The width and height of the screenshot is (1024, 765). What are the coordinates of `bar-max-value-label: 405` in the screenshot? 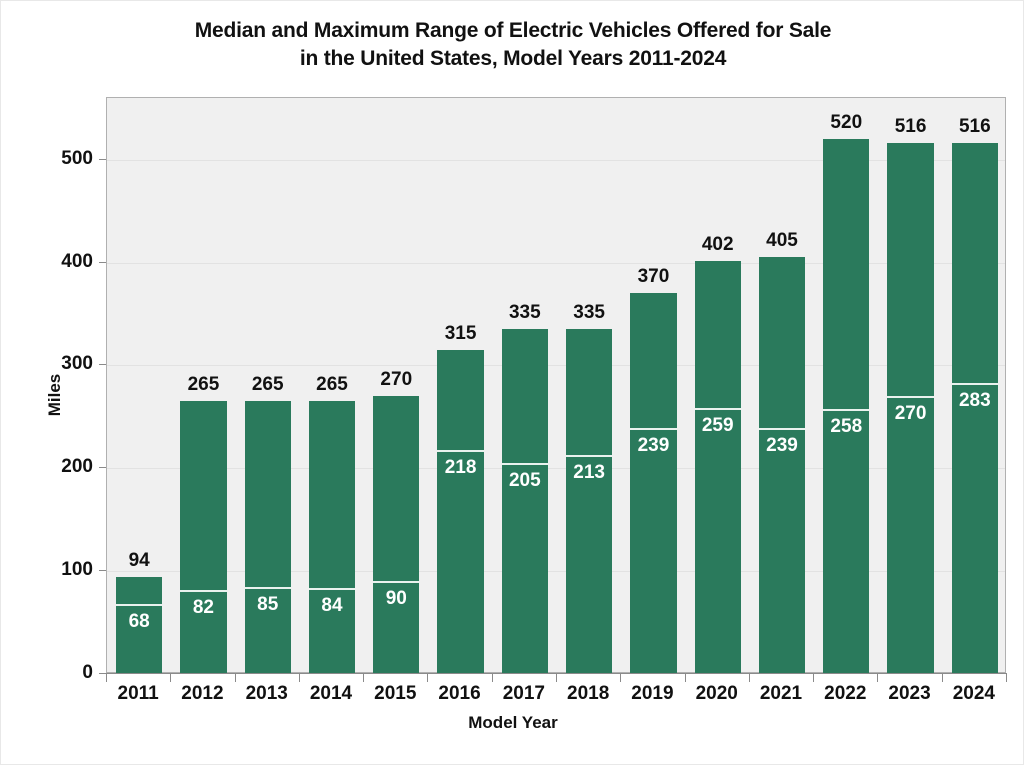 It's located at (782, 241).